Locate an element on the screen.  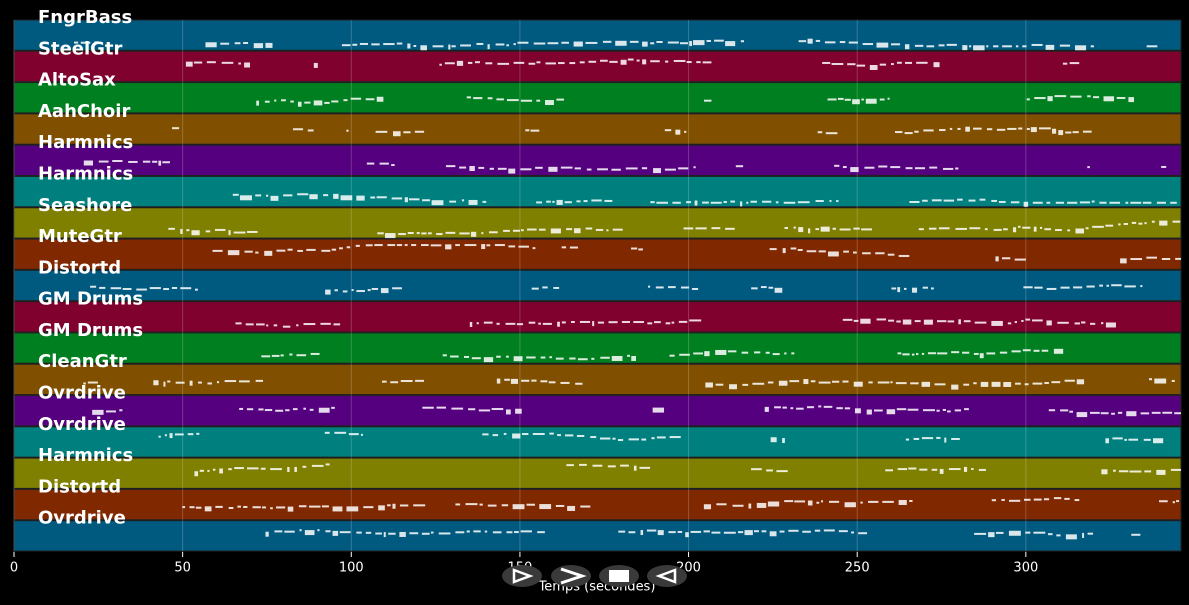
forward-button is located at coordinates (571, 576).